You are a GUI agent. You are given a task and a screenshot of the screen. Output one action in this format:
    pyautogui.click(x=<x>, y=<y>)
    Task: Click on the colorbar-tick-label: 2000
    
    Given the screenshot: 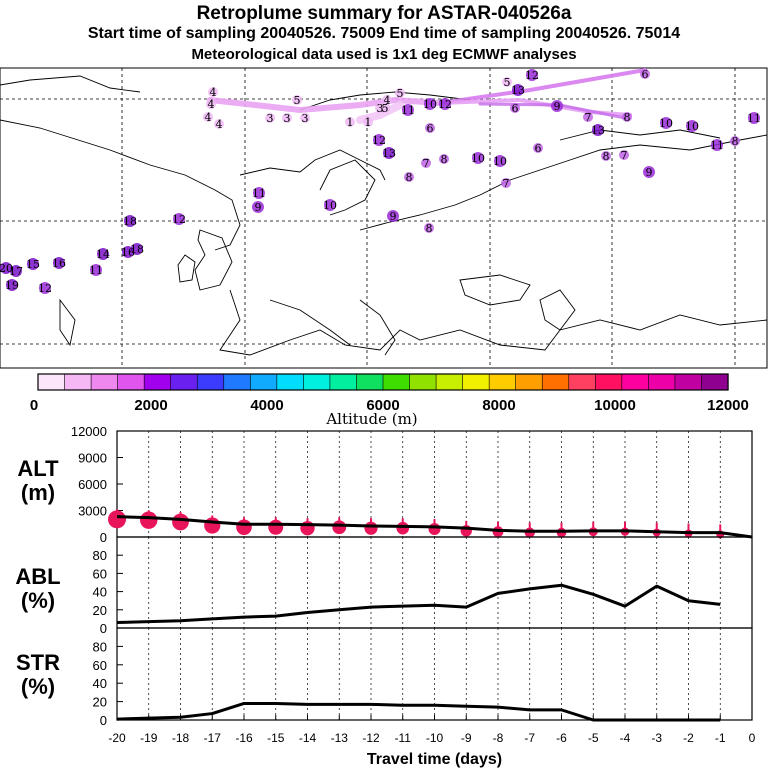 What is the action you would take?
    pyautogui.click(x=150, y=405)
    